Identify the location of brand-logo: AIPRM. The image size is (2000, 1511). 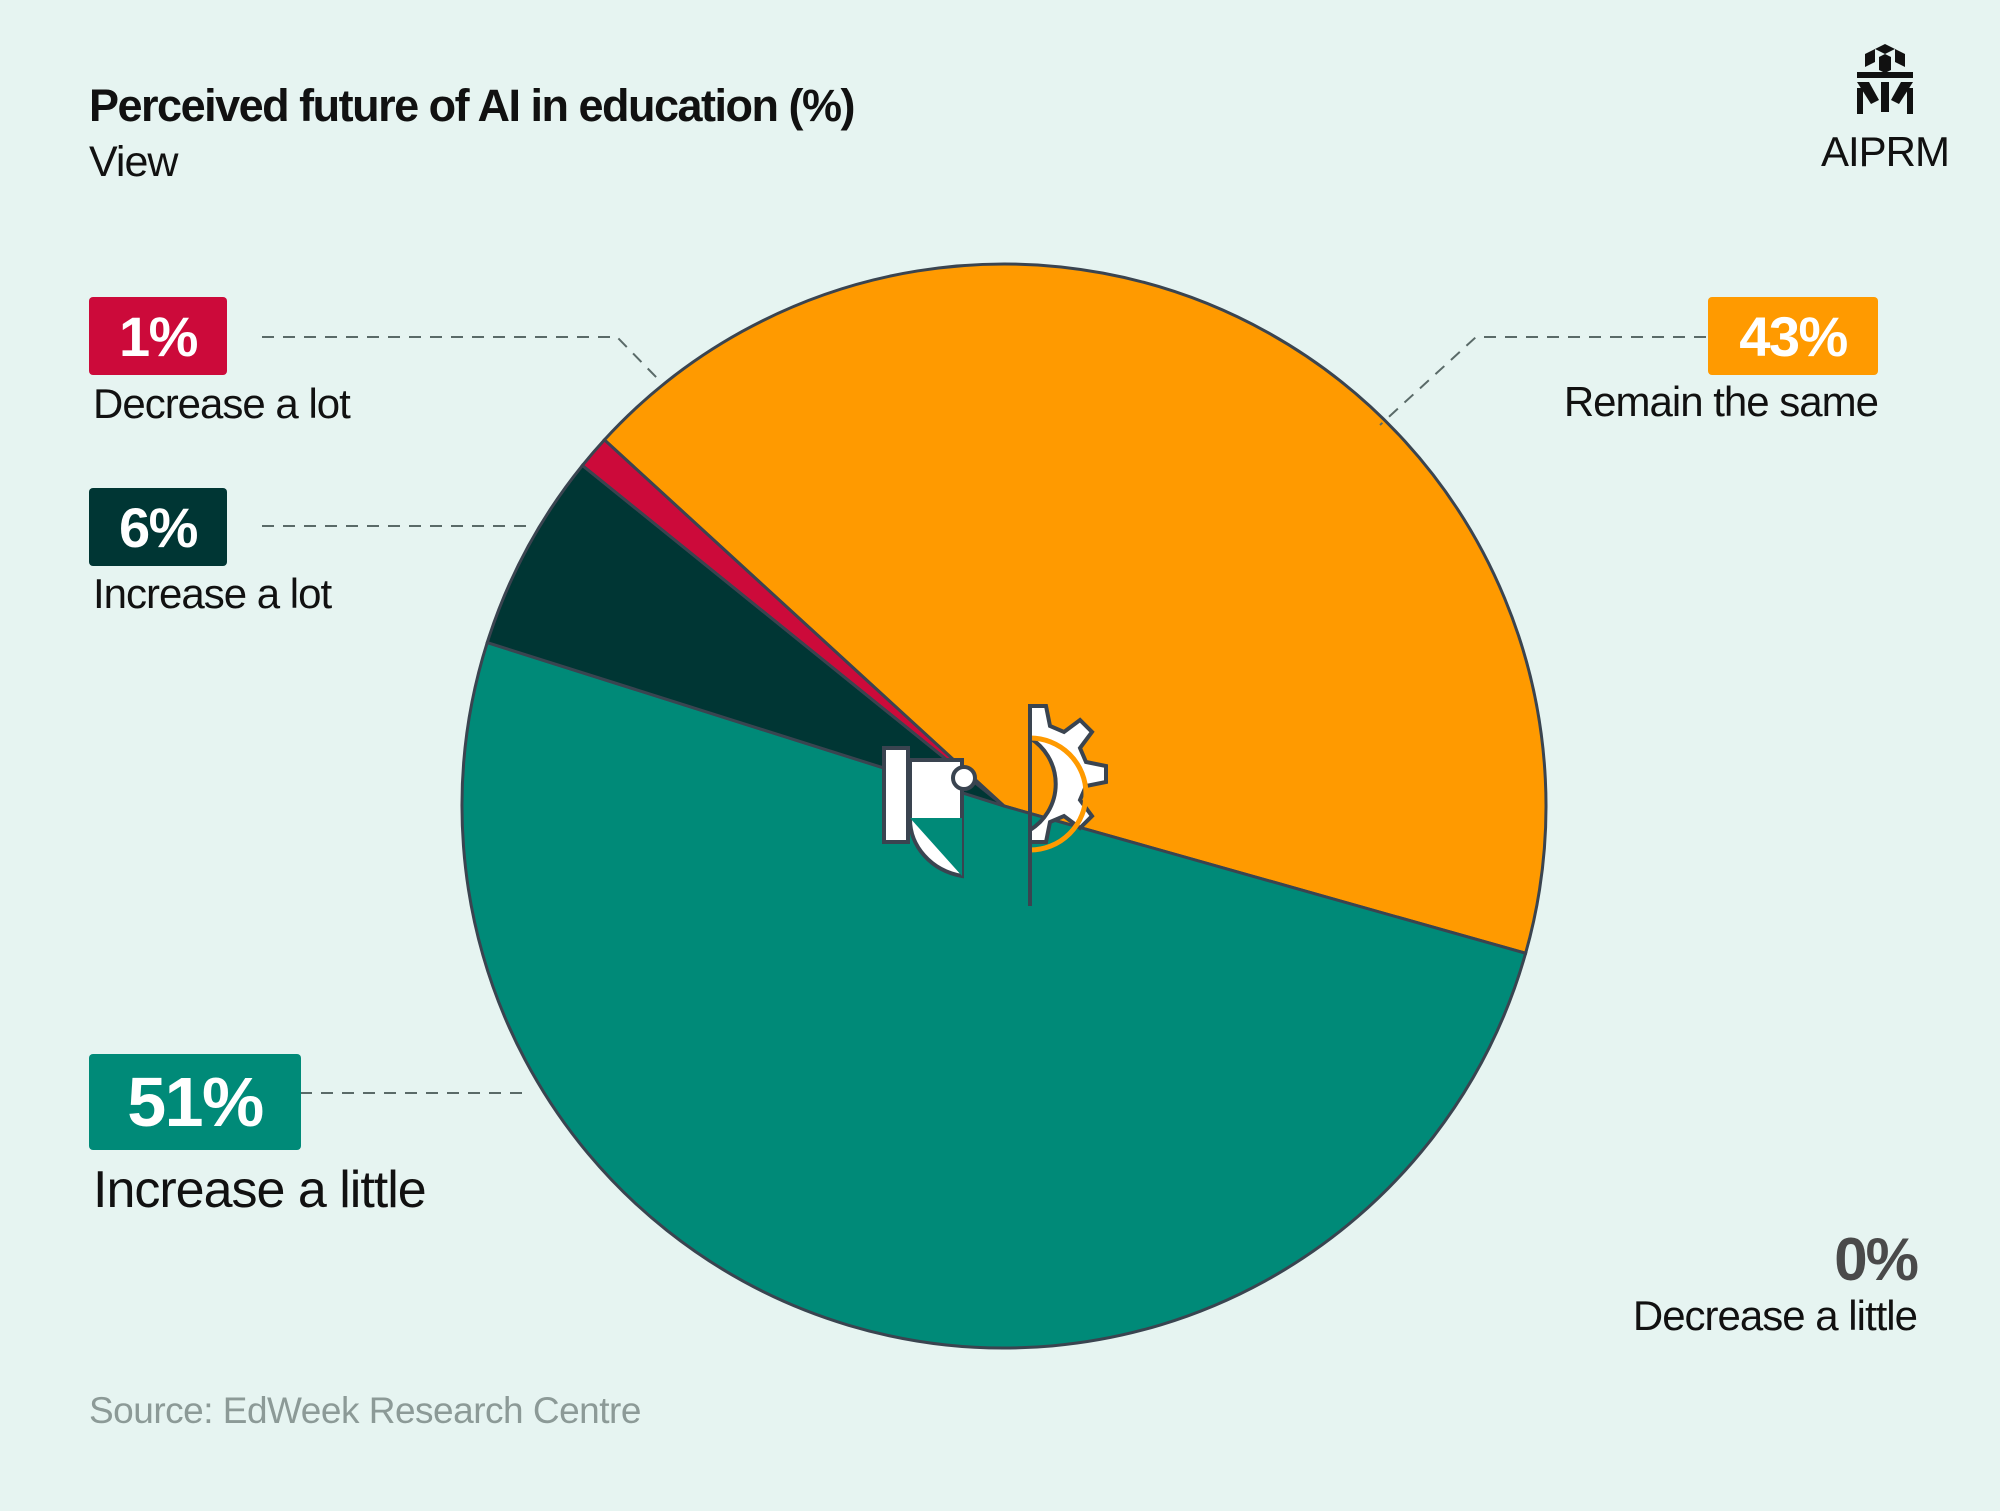
(1885, 110).